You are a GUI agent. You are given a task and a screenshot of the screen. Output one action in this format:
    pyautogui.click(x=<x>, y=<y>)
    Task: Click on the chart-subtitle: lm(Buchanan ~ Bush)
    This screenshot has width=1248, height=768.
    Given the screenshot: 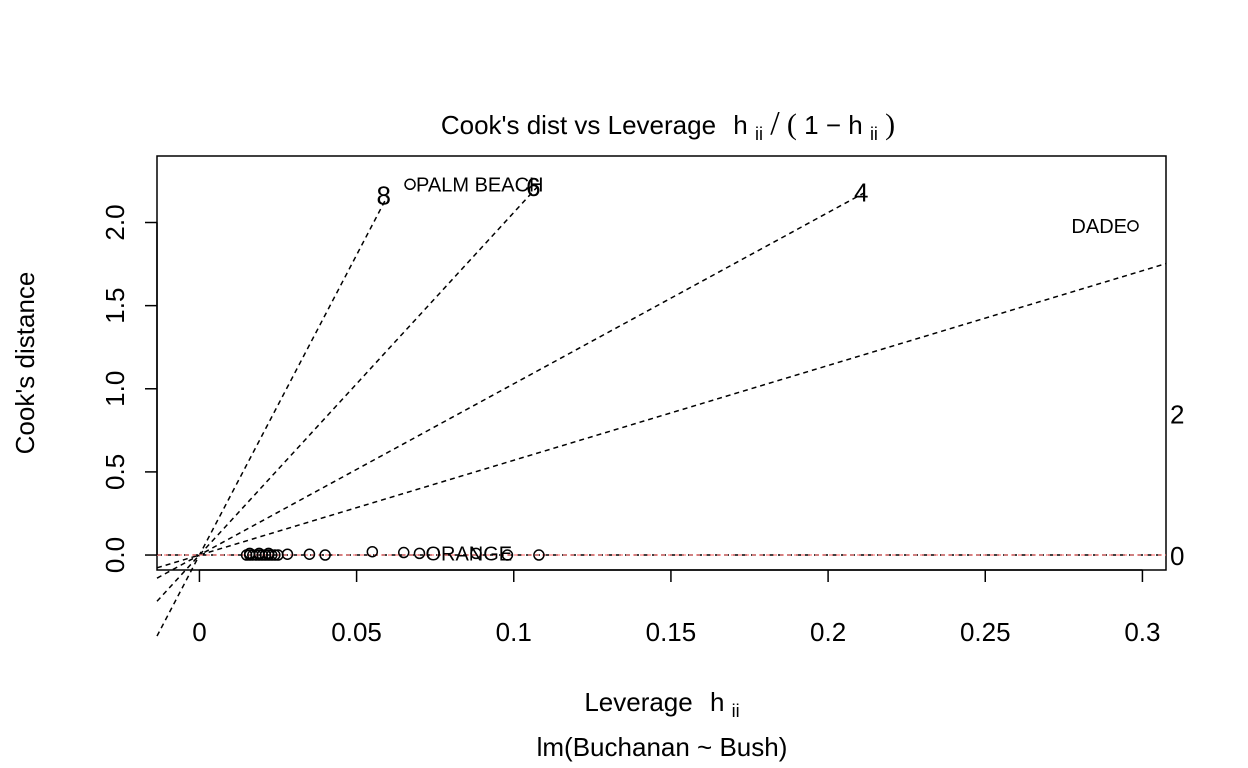 What is the action you would take?
    pyautogui.click(x=662, y=747)
    